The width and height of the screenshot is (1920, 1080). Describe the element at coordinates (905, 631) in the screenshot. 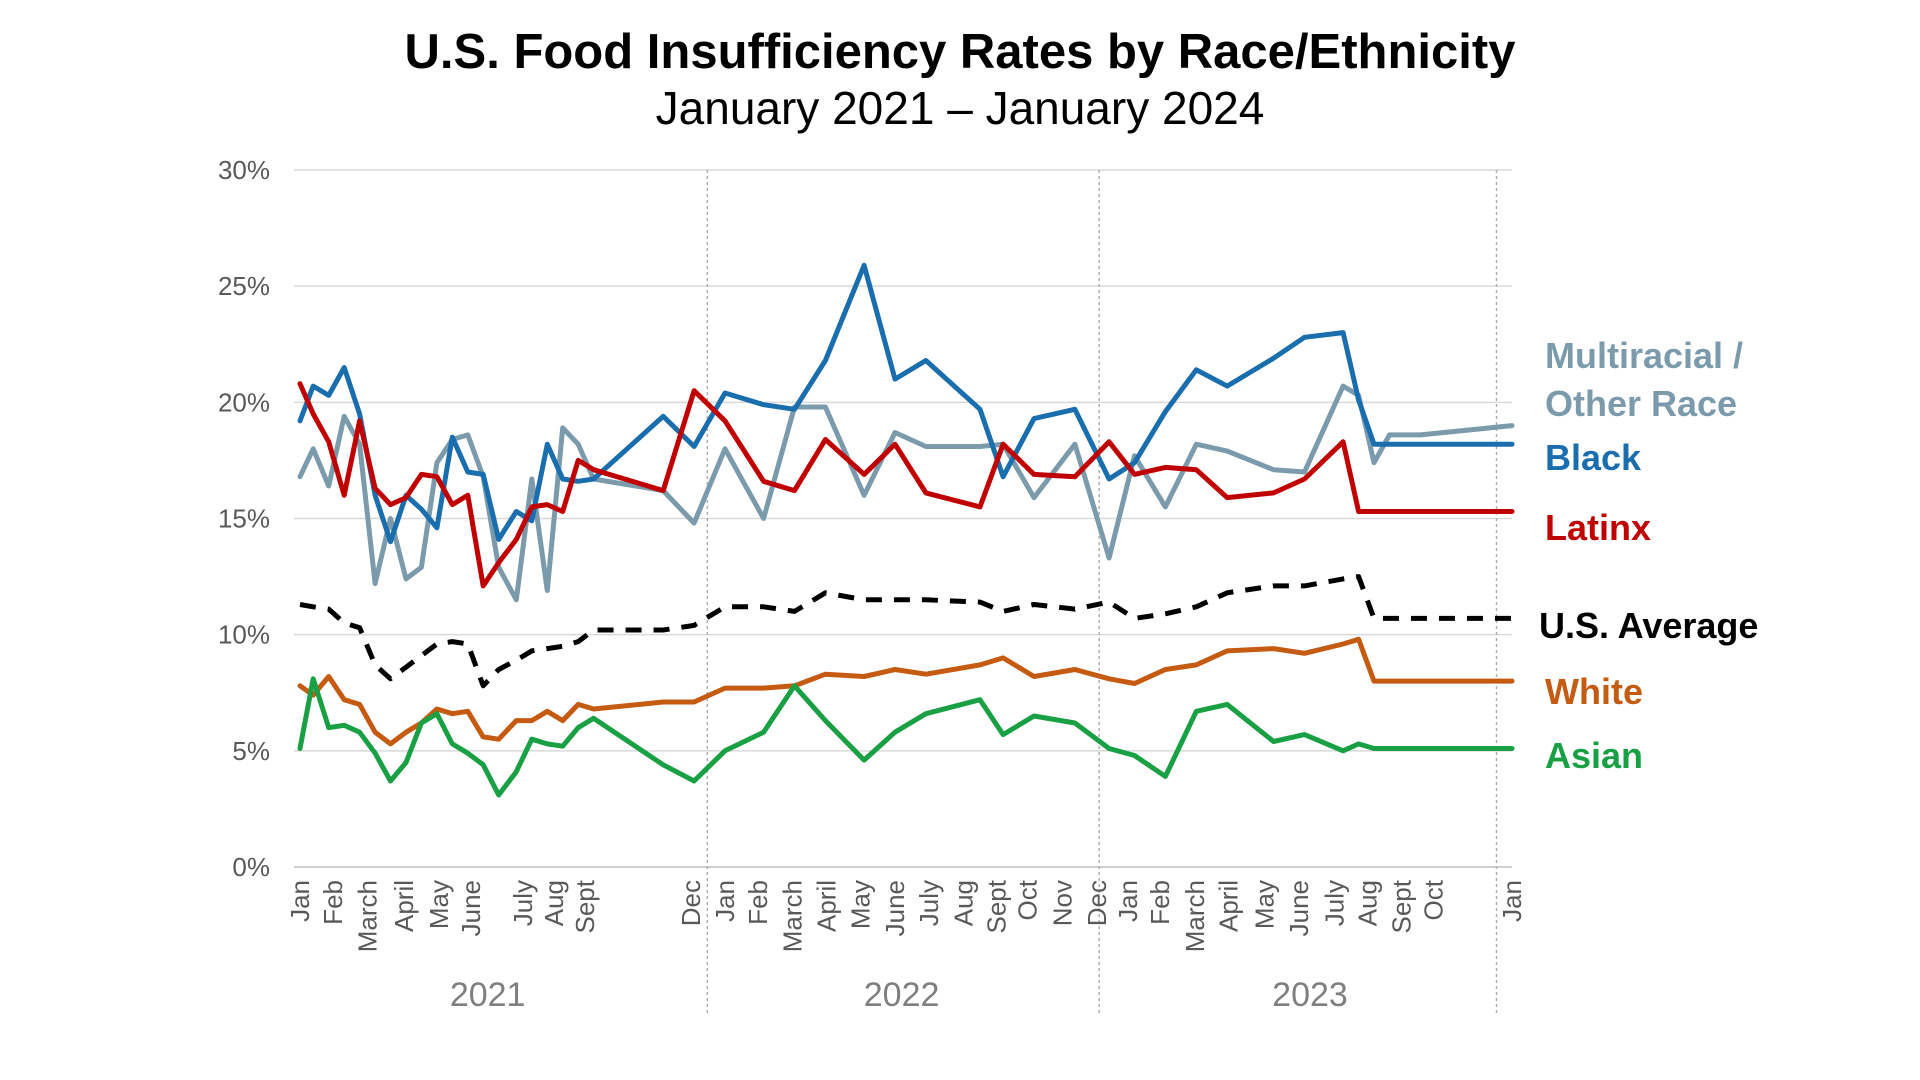

I see `series-line-us-average` at that location.